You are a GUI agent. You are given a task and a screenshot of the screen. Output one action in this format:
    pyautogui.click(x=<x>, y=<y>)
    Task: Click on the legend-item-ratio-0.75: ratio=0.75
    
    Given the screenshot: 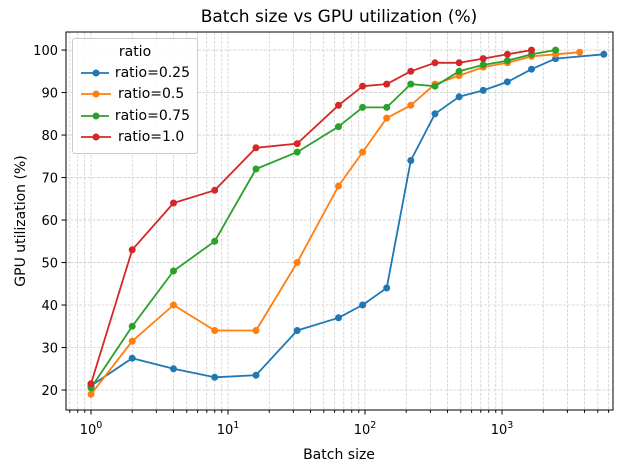 What is the action you would take?
    pyautogui.click(x=135, y=116)
    